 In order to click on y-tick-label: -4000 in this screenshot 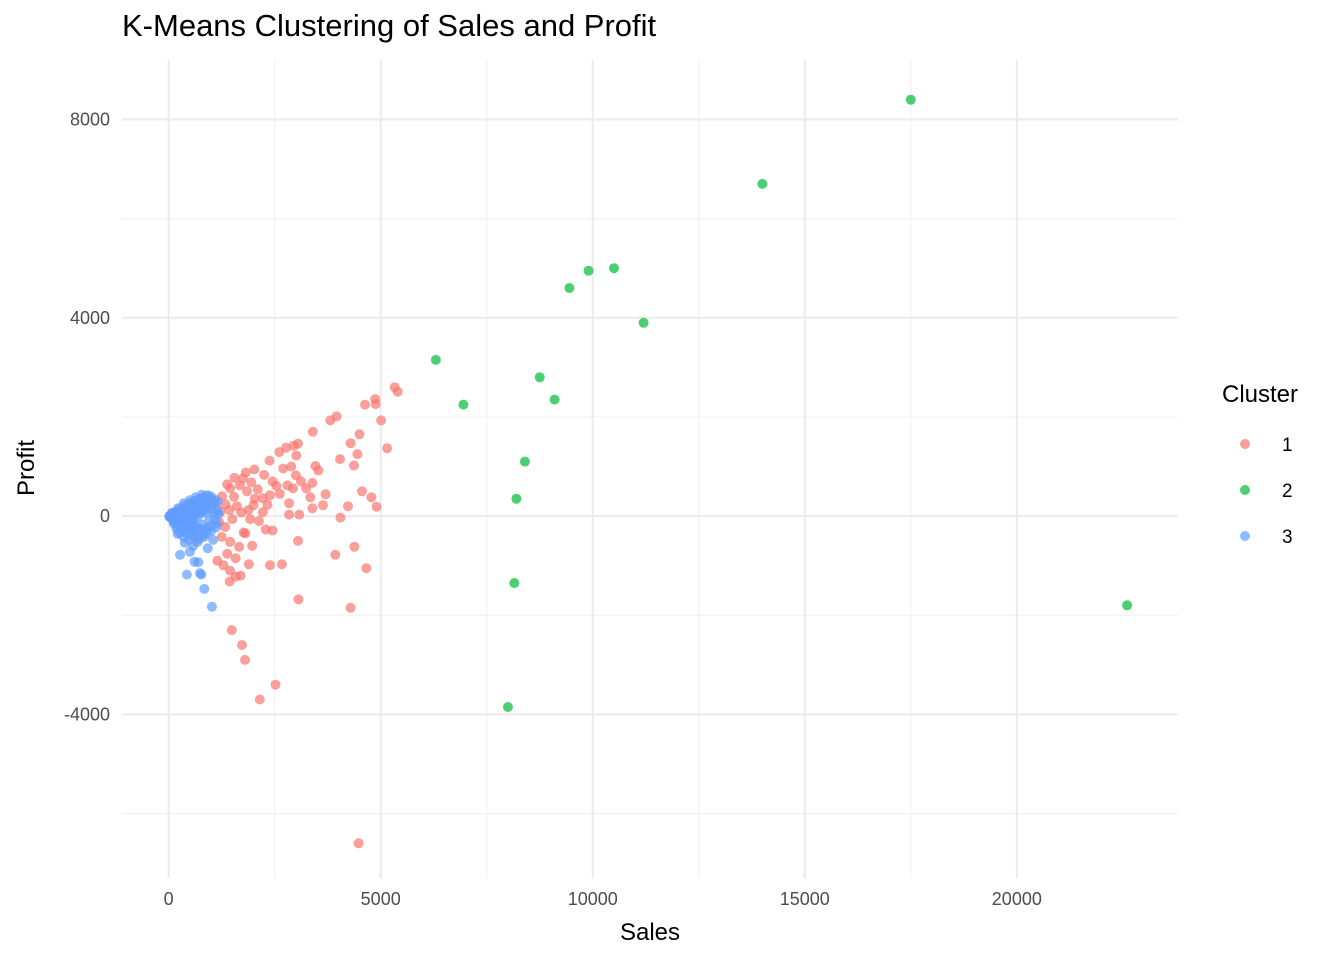, I will do `click(87, 714)`.